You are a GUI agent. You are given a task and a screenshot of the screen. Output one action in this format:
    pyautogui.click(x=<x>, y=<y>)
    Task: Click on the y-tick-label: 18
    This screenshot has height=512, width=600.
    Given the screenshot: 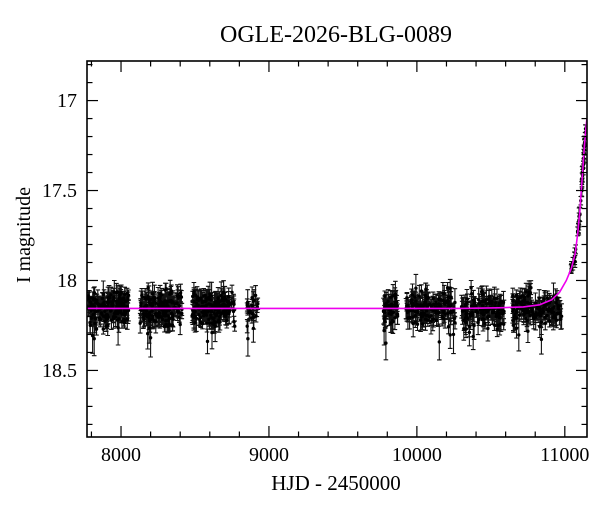 What is the action you would take?
    pyautogui.click(x=67, y=281)
    